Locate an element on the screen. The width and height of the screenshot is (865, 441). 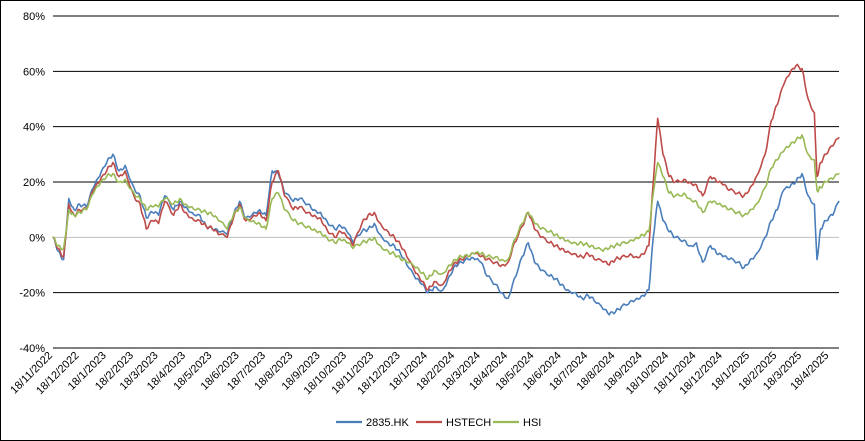
y-tick-label: 40% is located at coordinates (34, 128).